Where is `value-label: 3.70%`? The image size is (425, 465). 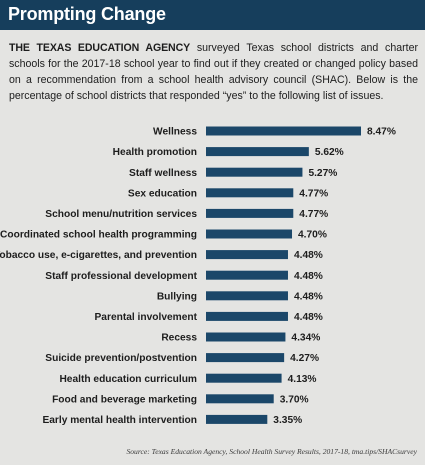
value-label: 3.70% is located at coordinates (294, 399).